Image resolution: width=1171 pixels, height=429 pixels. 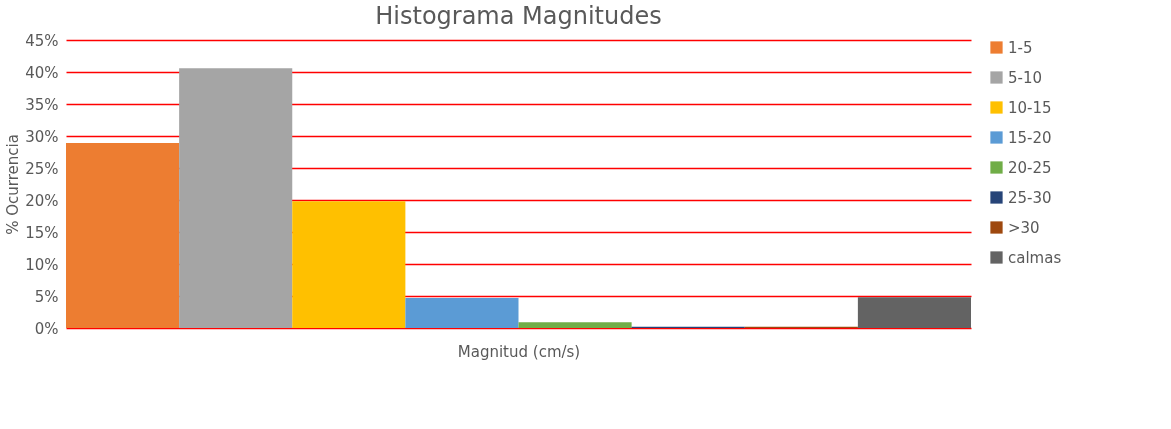 What do you see at coordinates (1030, 107) in the screenshot?
I see `legend-label: 10-15` at bounding box center [1030, 107].